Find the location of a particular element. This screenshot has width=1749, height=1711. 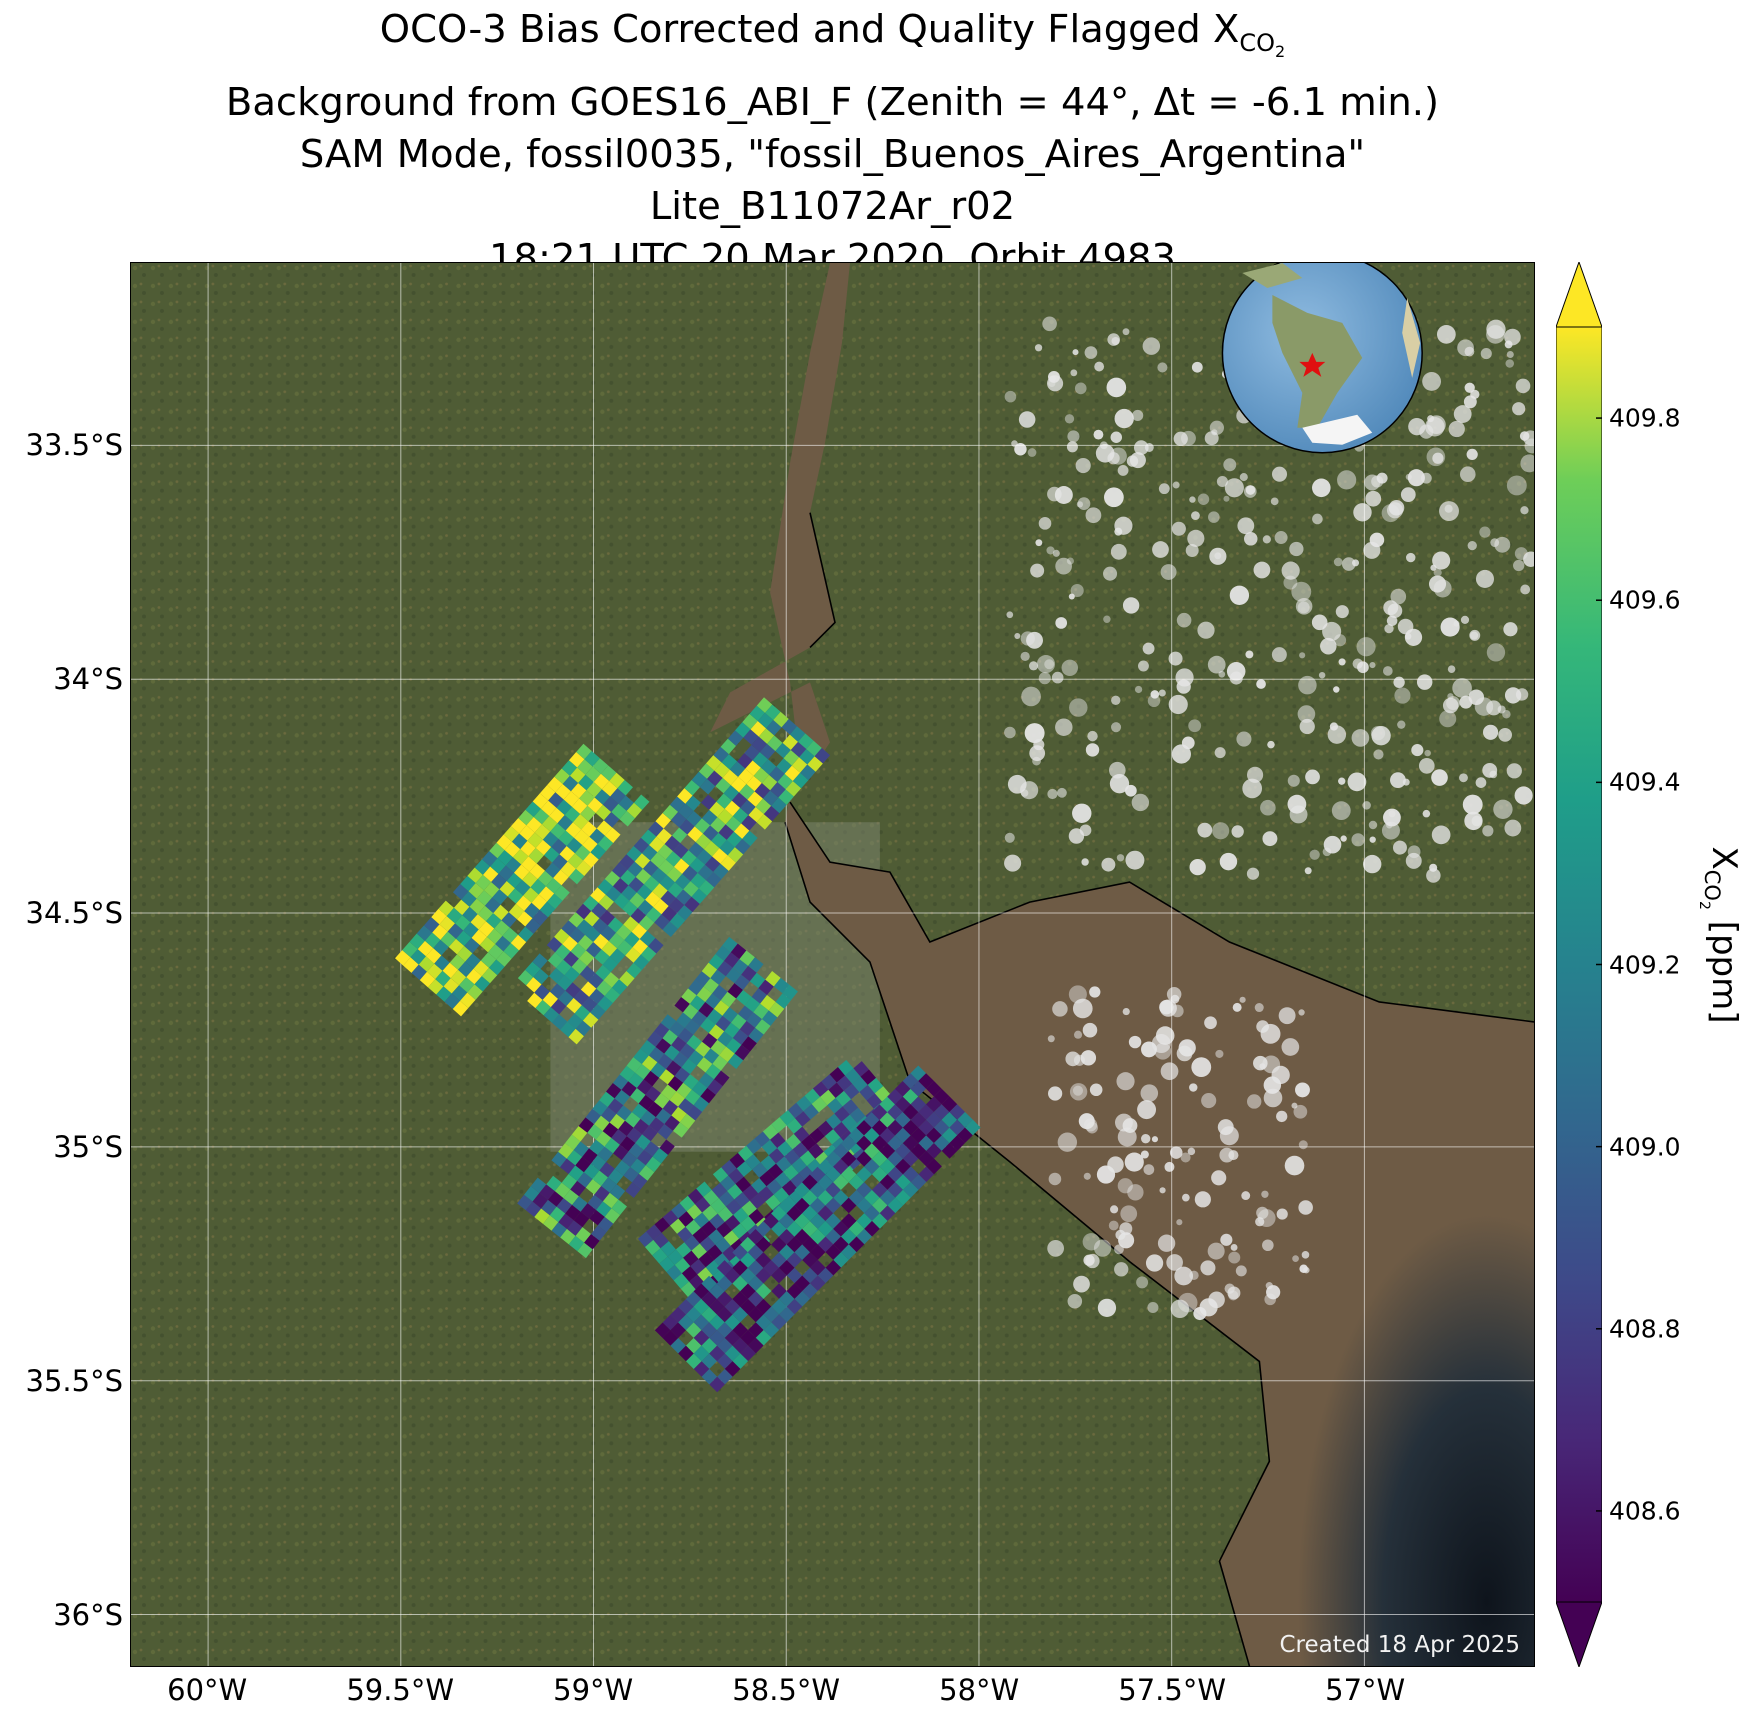

swath is located at coordinates (522, 880).